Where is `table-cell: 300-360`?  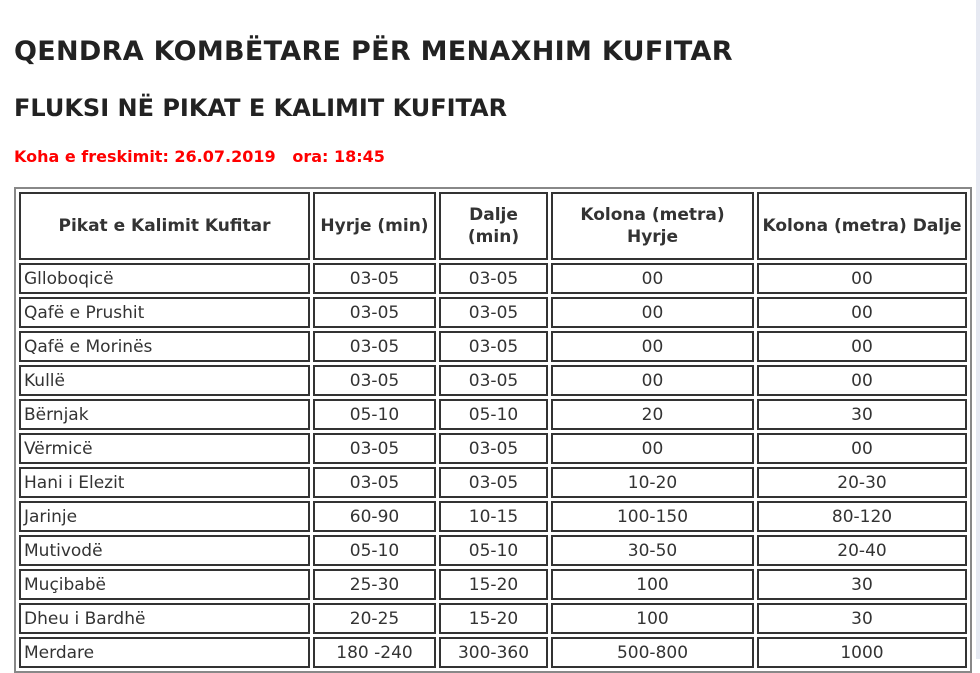 table-cell: 300-360 is located at coordinates (493, 652).